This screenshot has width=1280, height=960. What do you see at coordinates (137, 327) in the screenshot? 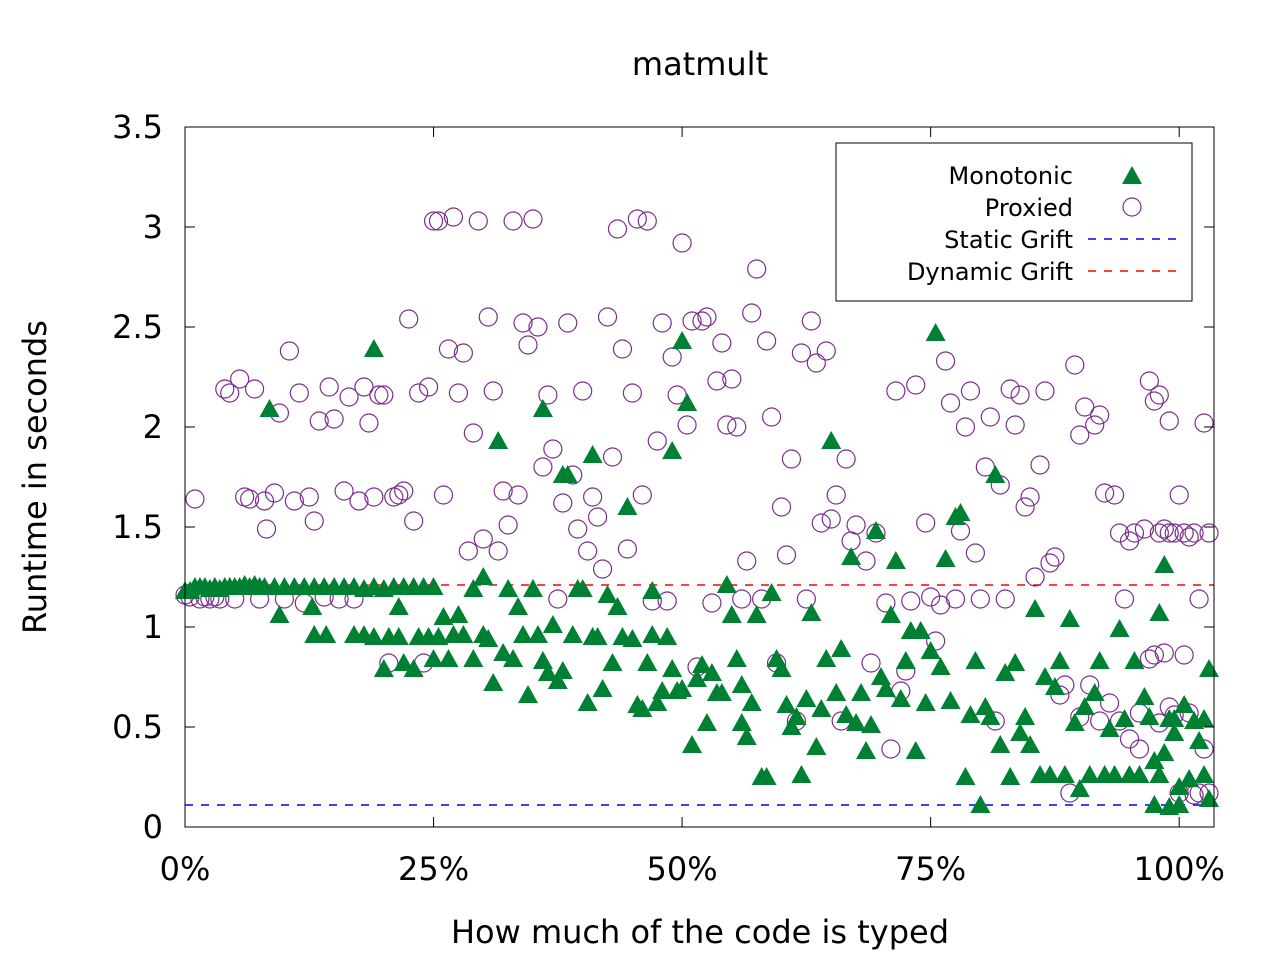
I see `y-tick-label: 2.5` at bounding box center [137, 327].